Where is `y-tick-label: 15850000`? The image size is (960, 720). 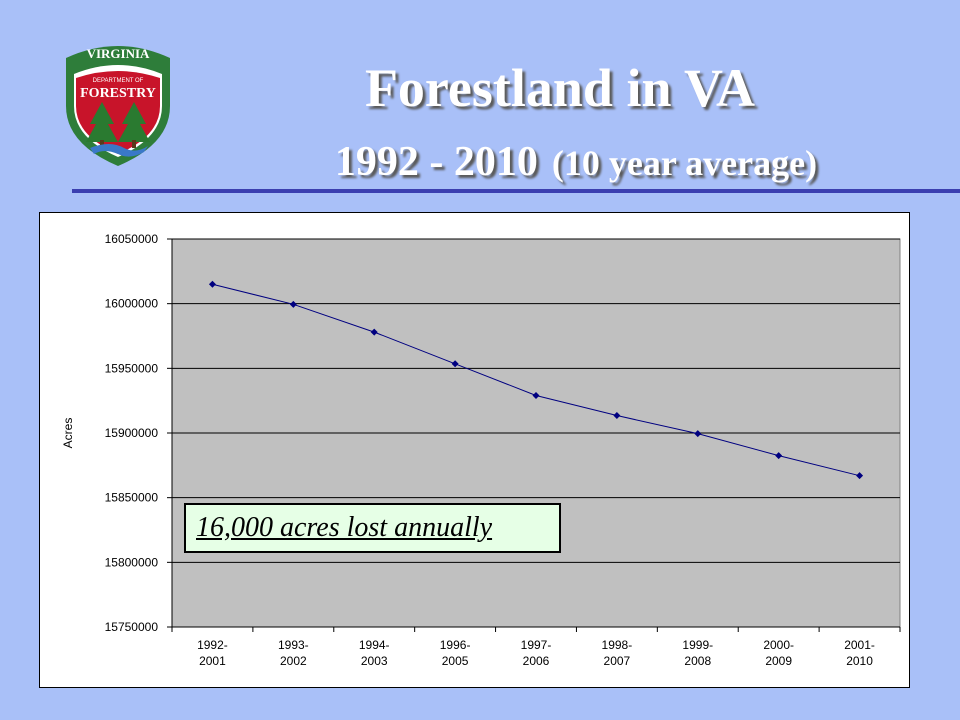
y-tick-label: 15850000 is located at coordinates (132, 498).